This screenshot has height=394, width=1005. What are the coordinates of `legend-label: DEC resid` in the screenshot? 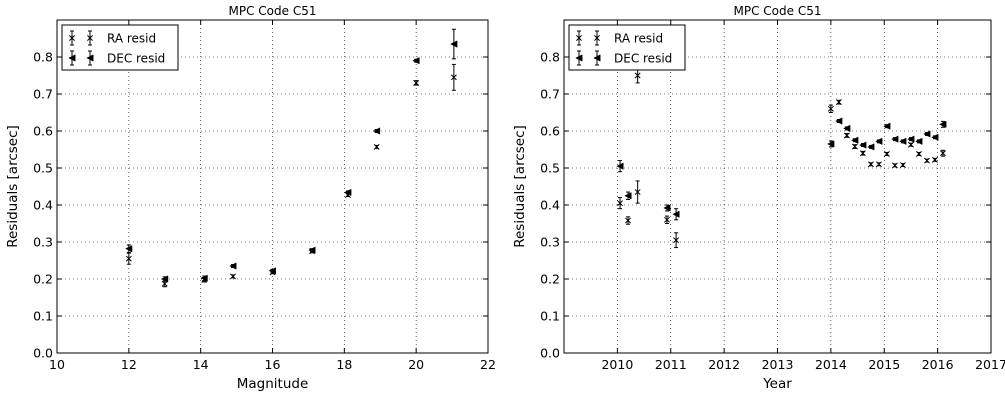 It's located at (136, 59).